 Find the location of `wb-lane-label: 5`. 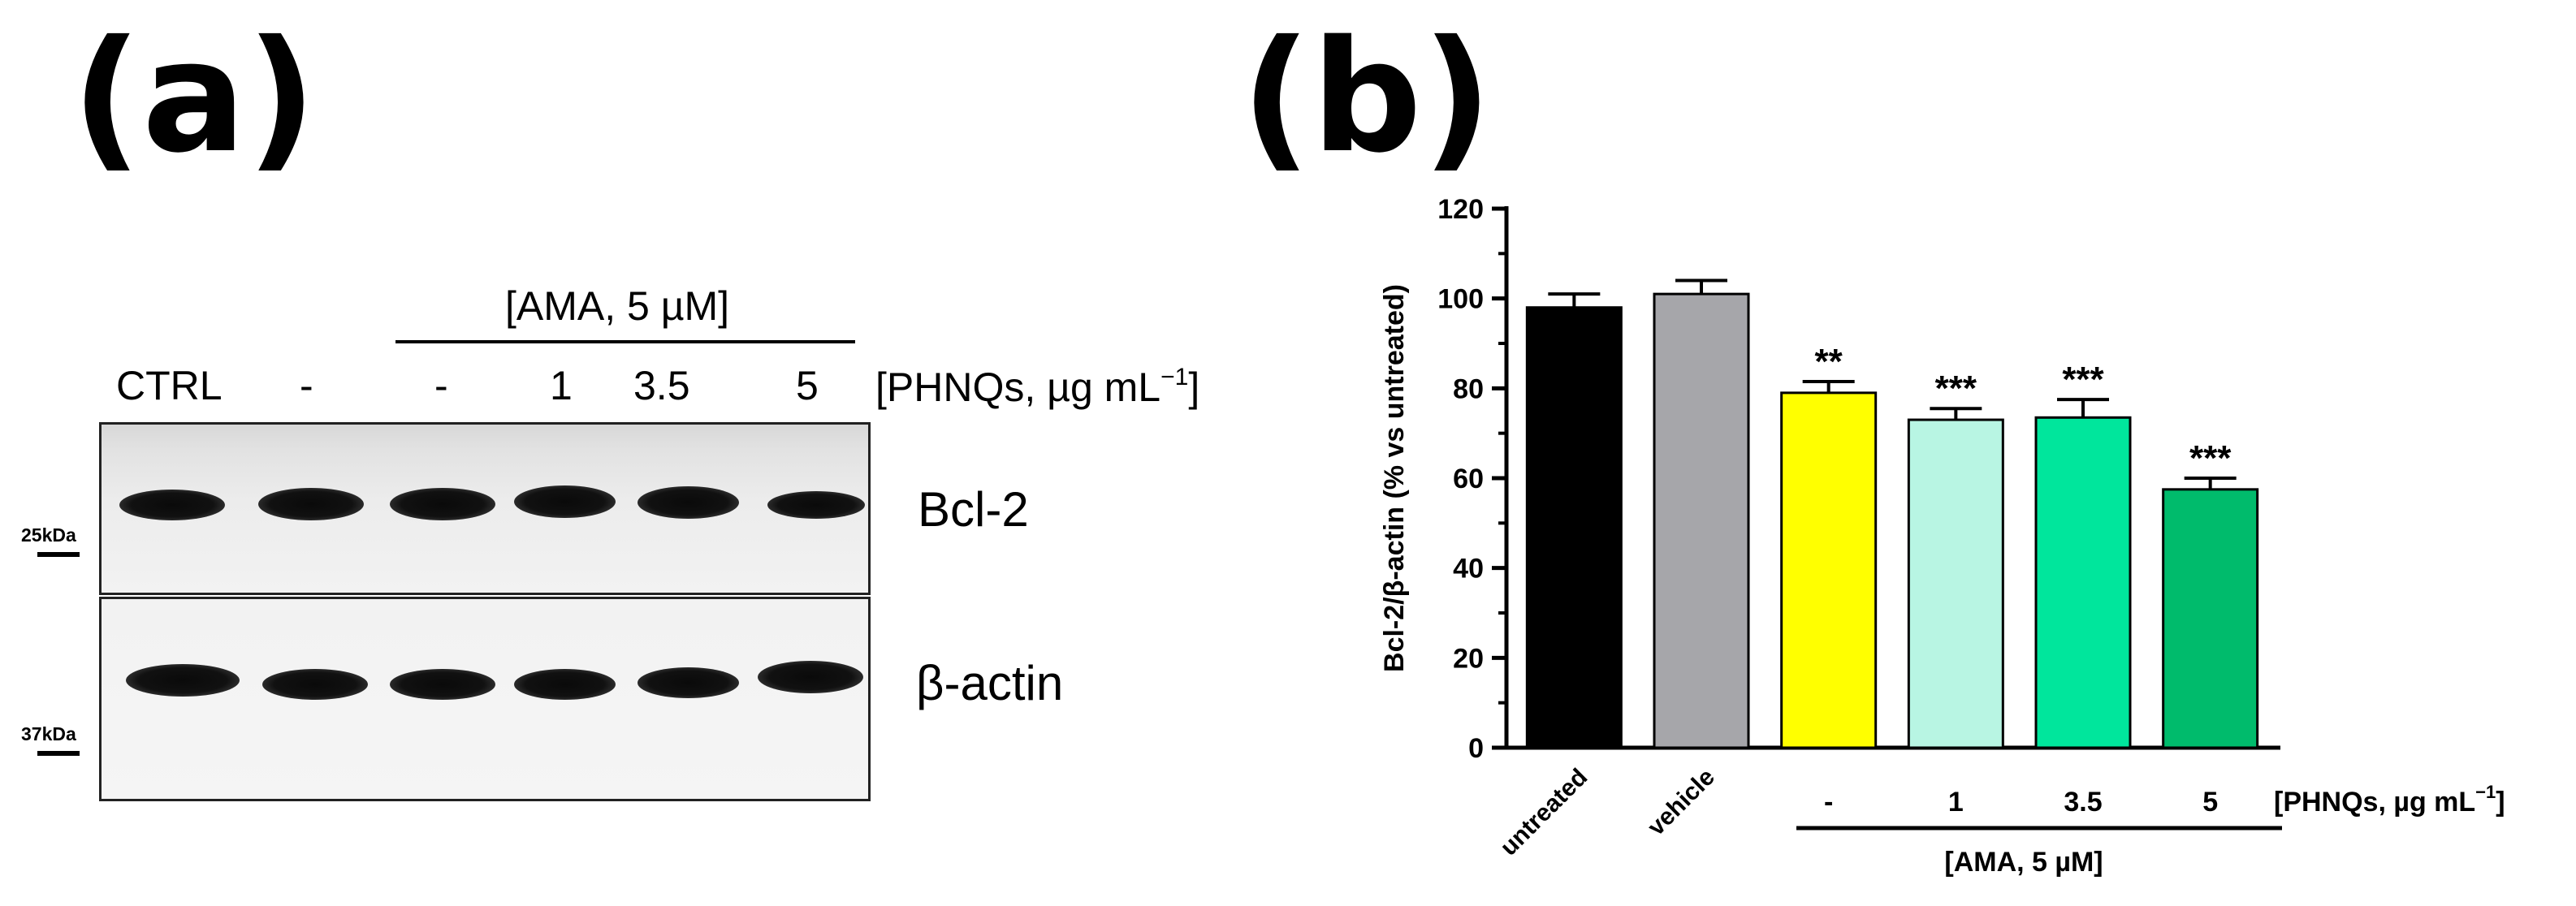

wb-lane-label: 5 is located at coordinates (808, 385).